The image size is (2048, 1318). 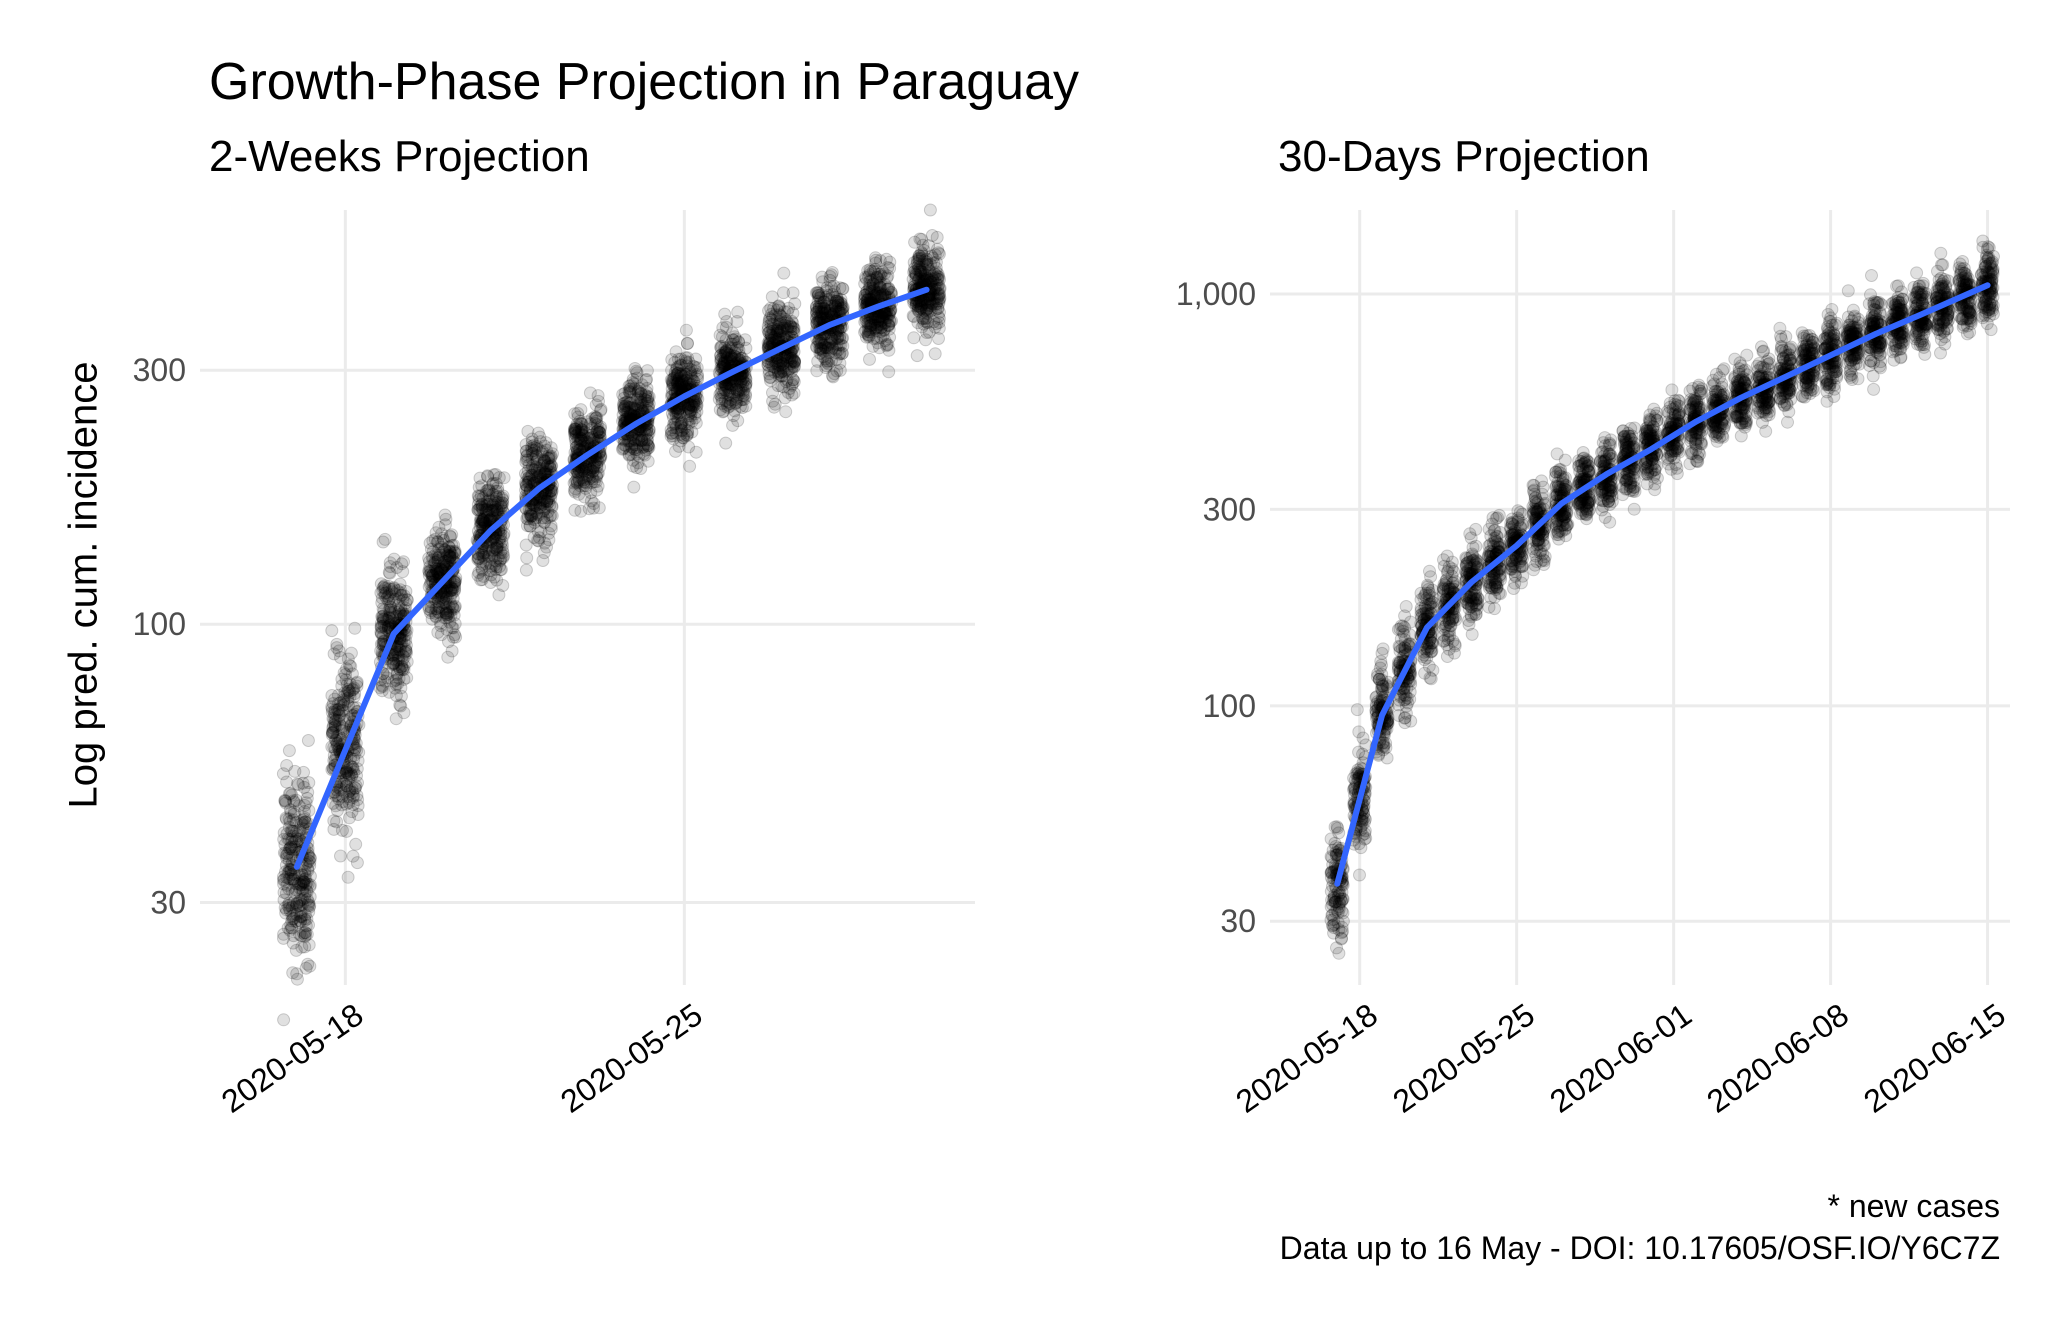 I want to click on x-tick-label: 2020-06-15, so click(x=1934, y=1057).